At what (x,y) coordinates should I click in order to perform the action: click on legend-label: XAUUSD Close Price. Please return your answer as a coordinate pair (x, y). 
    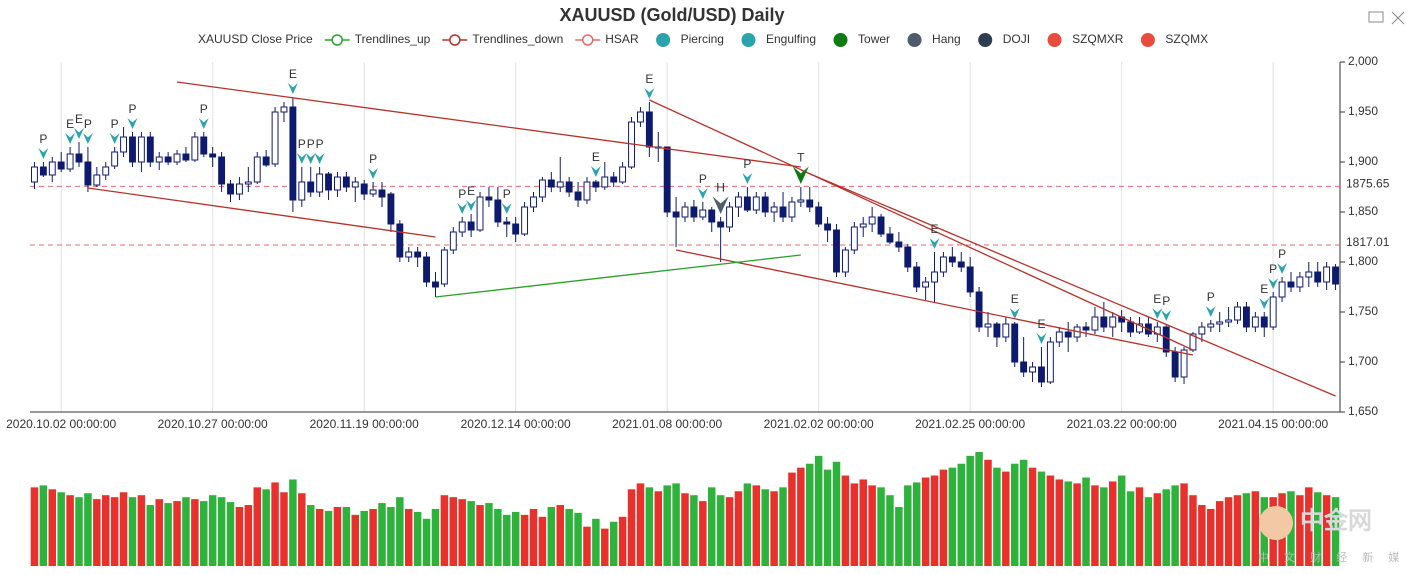
    Looking at the image, I should click on (255, 39).